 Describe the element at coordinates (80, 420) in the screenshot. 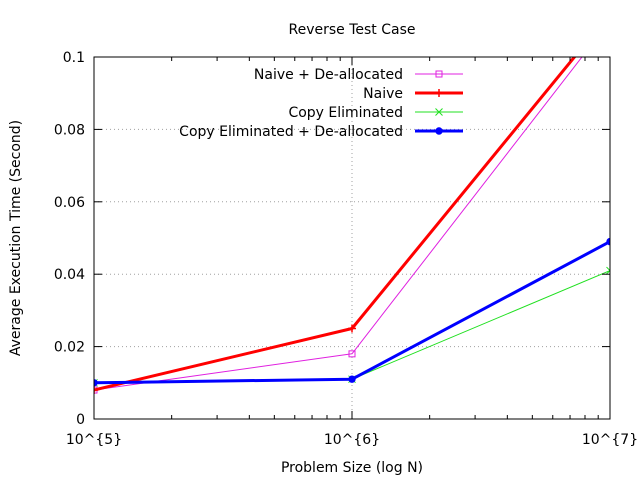

I see `y-tick-label: 0` at that location.